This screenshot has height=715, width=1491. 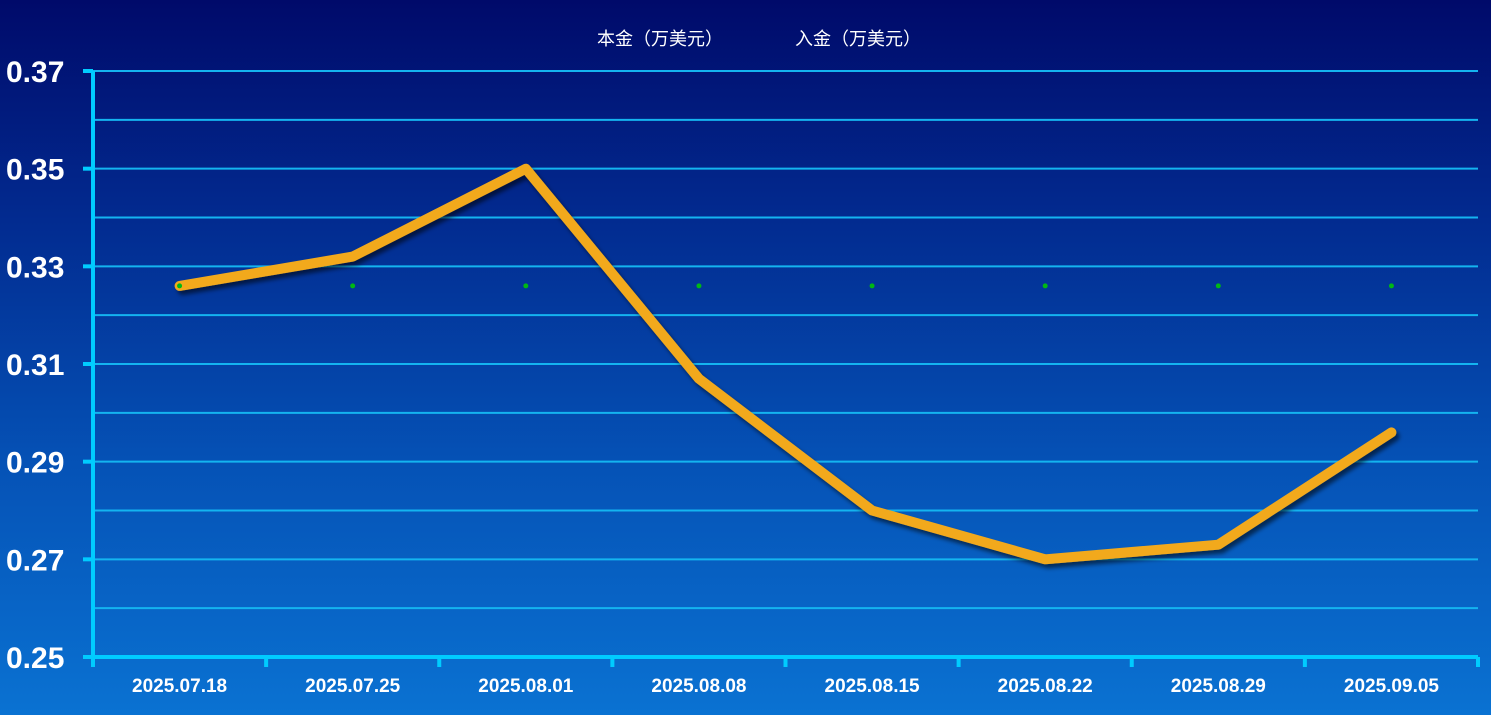 What do you see at coordinates (526, 686) in the screenshot?
I see `x-tick-label: 2025.08.01` at bounding box center [526, 686].